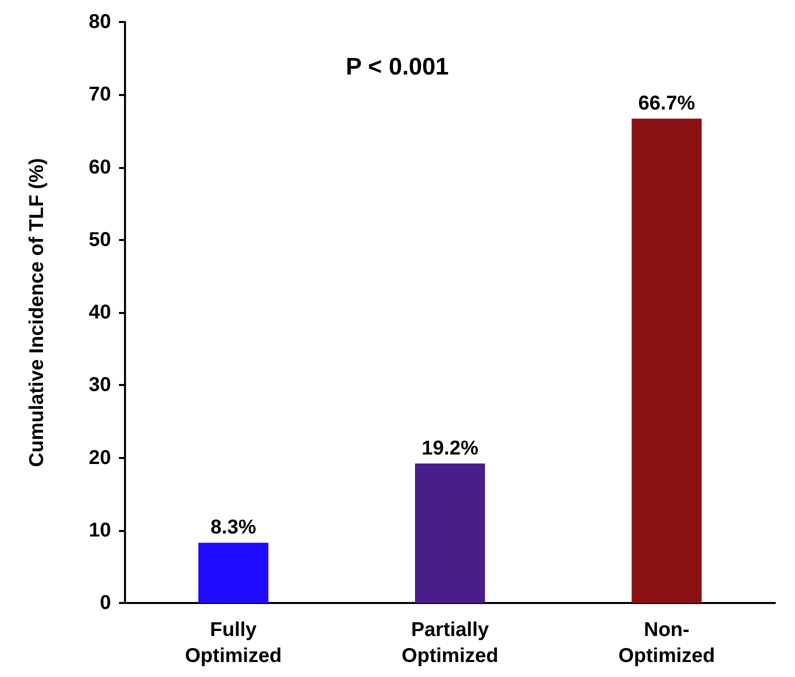  What do you see at coordinates (233, 527) in the screenshot?
I see `data-label: 8.3%` at bounding box center [233, 527].